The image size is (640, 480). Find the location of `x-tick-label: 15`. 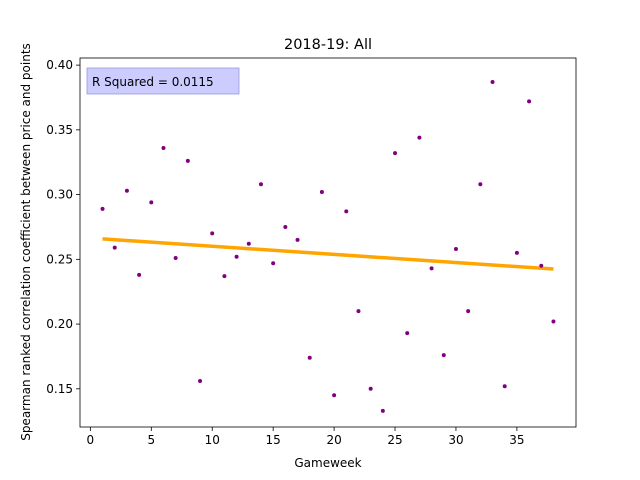

x-tick-label: 15 is located at coordinates (273, 440).